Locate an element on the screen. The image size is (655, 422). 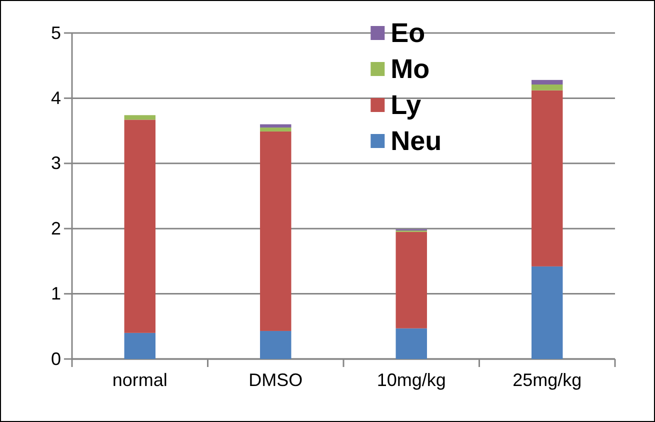
y-tick-label: 4 is located at coordinates (55, 98).